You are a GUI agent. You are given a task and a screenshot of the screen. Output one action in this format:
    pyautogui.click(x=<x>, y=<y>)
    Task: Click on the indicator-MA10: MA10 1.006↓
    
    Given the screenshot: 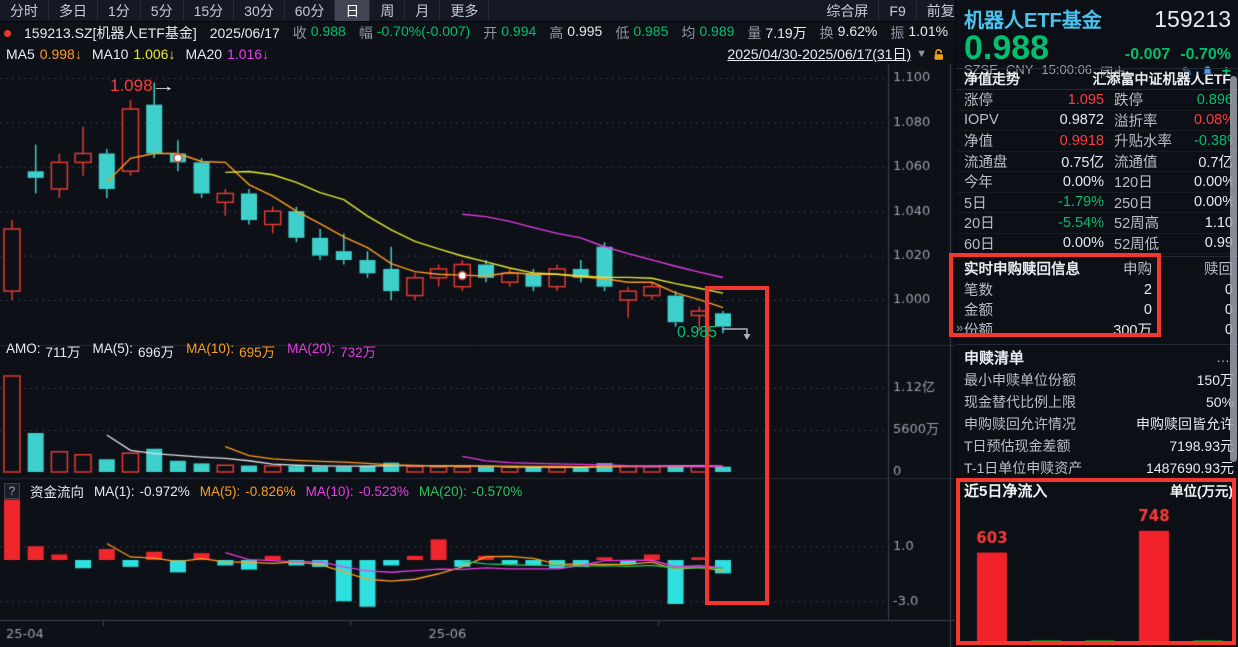 What is the action you would take?
    pyautogui.click(x=134, y=54)
    